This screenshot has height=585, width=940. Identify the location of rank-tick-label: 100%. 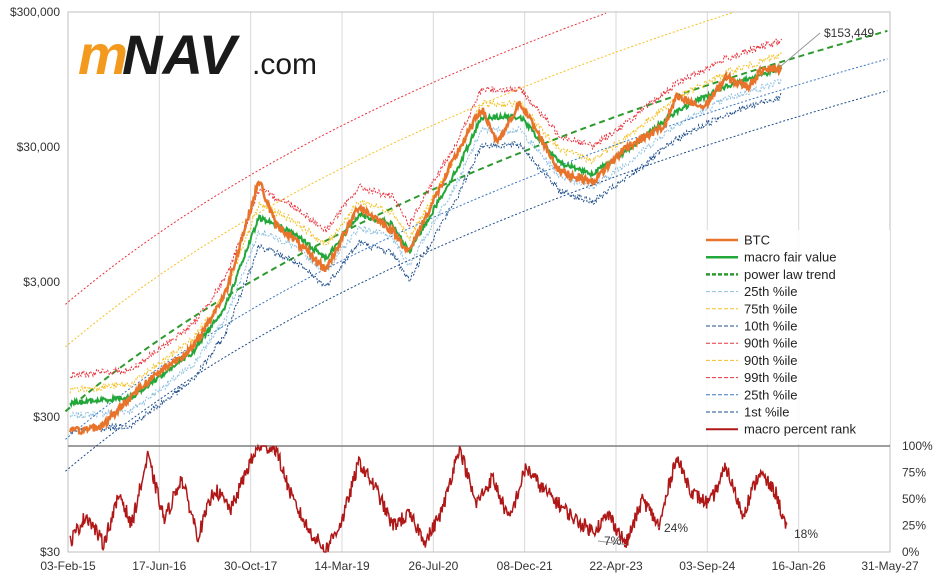
(917, 446).